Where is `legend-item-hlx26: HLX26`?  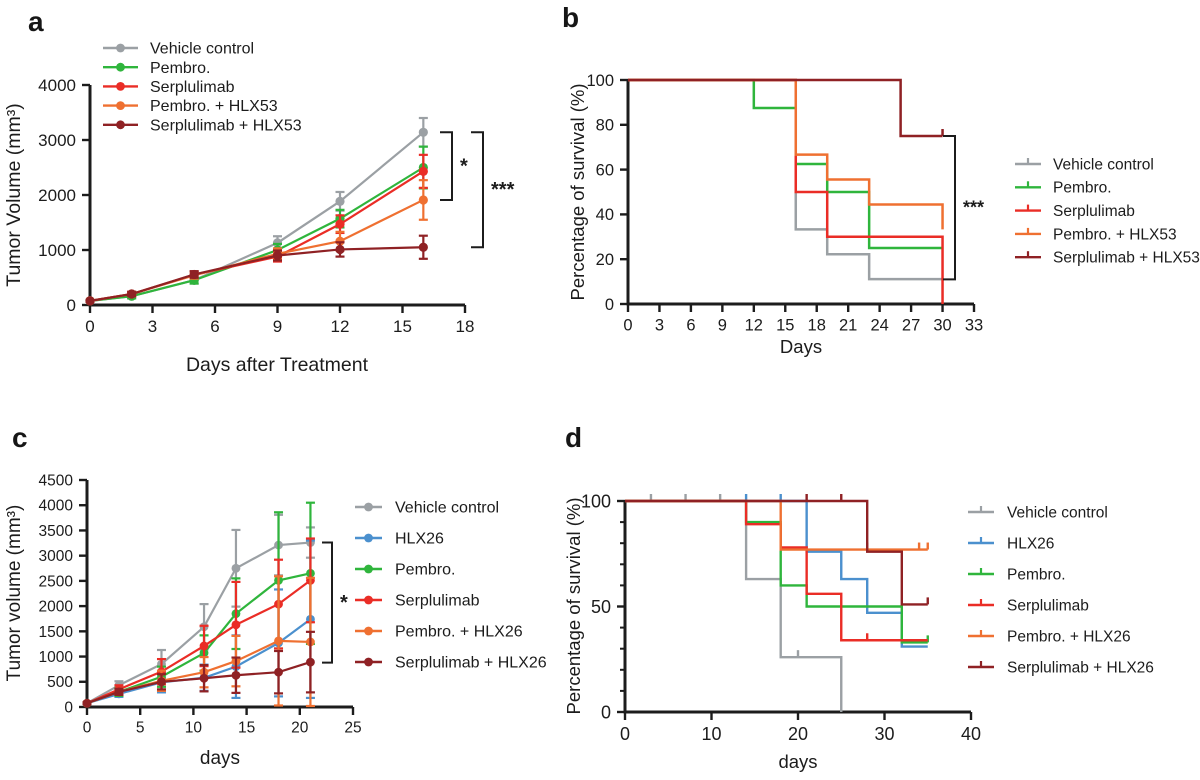 legend-item-hlx26: HLX26 is located at coordinates (399, 539).